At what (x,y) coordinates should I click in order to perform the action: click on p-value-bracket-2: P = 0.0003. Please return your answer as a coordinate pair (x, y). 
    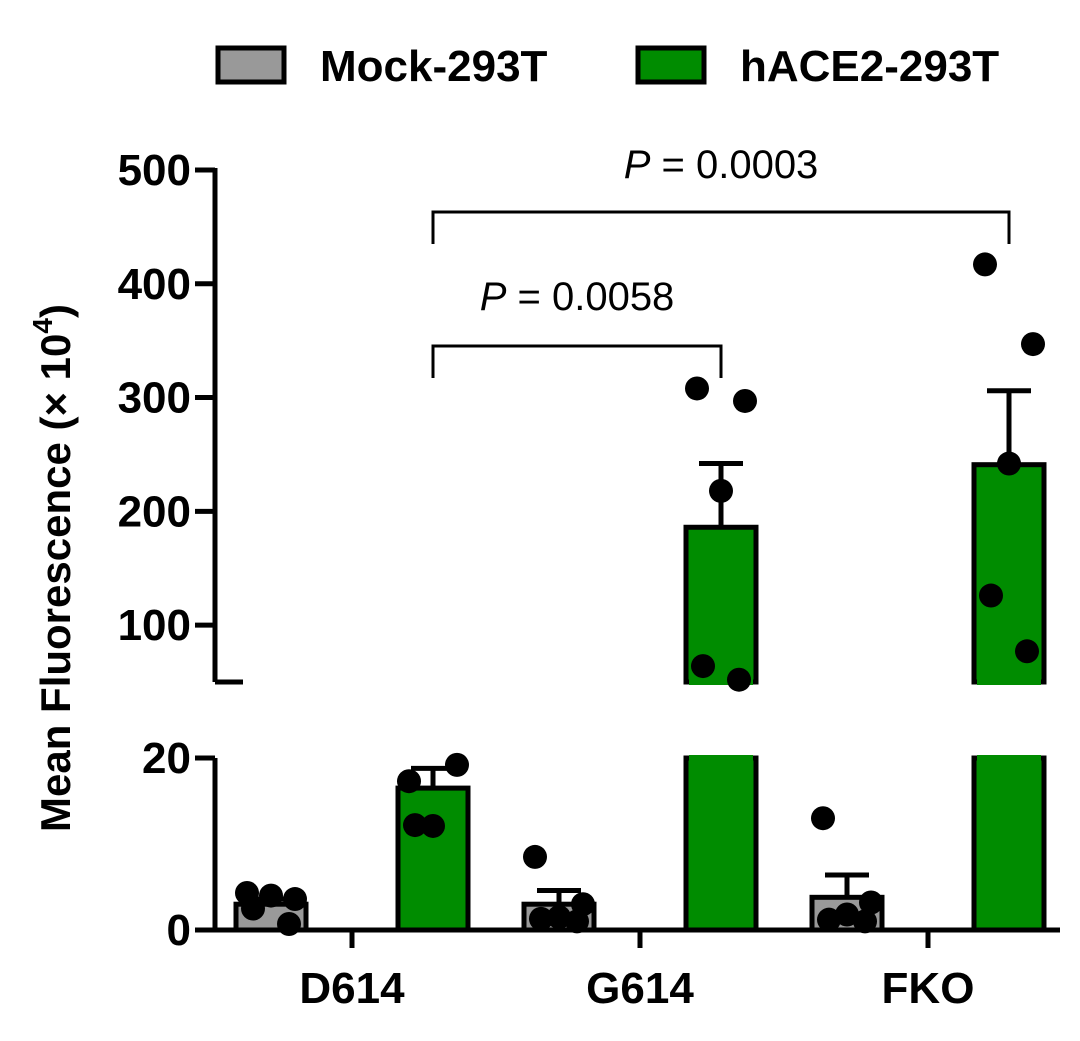
    Looking at the image, I should click on (721, 193).